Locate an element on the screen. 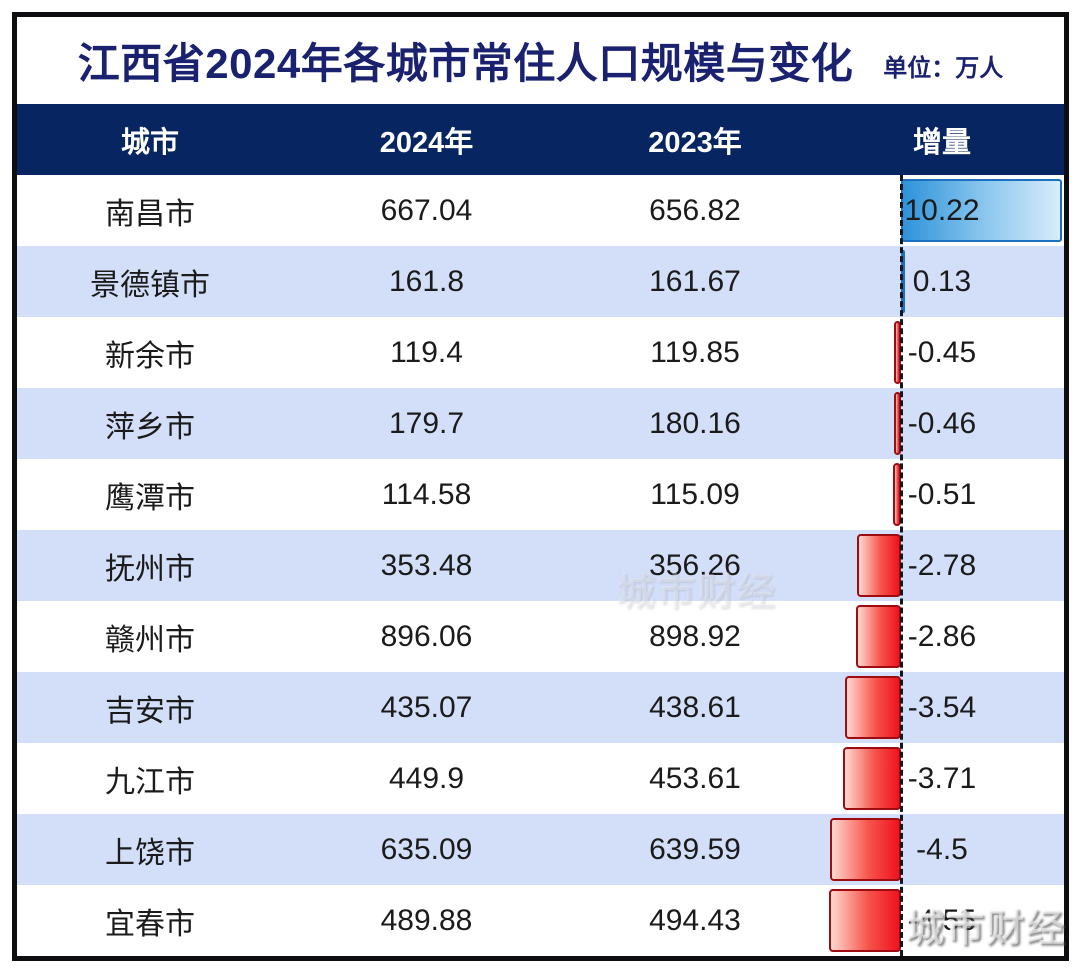 The width and height of the screenshot is (1080, 972). value-2023: 639.59 is located at coordinates (695, 849).